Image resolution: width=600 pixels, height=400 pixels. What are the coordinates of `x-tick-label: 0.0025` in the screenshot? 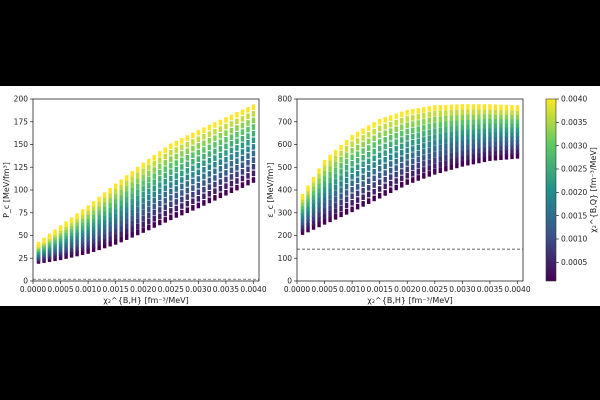 It's located at (435, 289).